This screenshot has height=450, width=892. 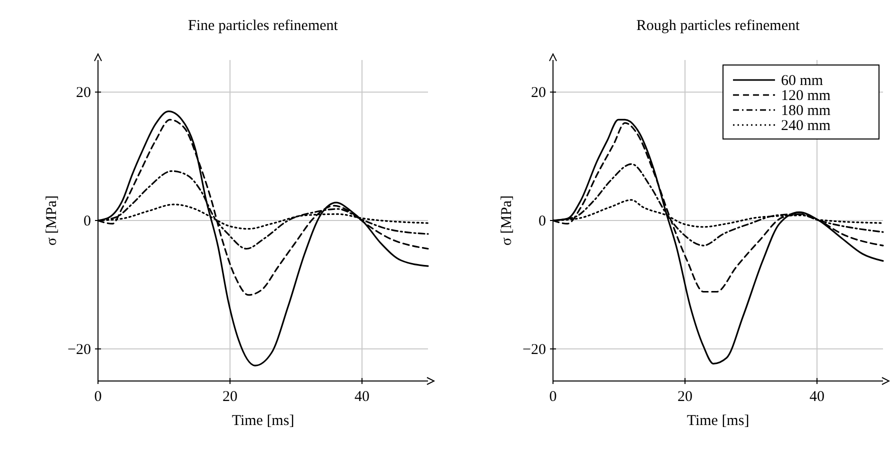 What do you see at coordinates (806, 111) in the screenshot?
I see `legend-label: 180 mm` at bounding box center [806, 111].